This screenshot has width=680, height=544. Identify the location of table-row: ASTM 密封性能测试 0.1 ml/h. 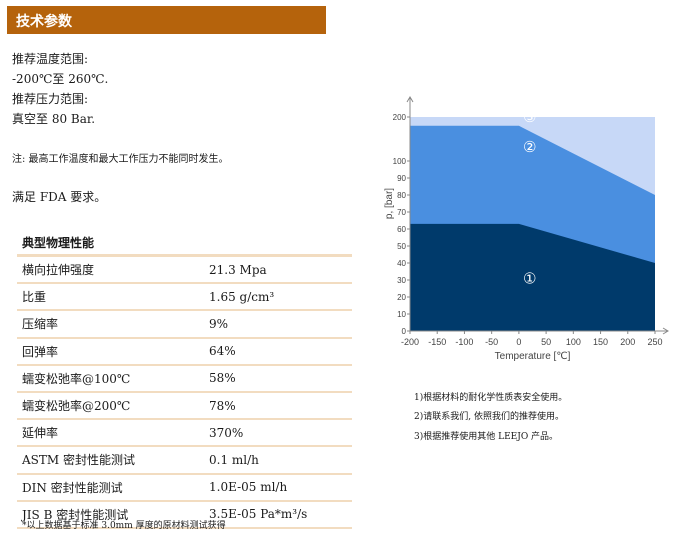
(184, 460).